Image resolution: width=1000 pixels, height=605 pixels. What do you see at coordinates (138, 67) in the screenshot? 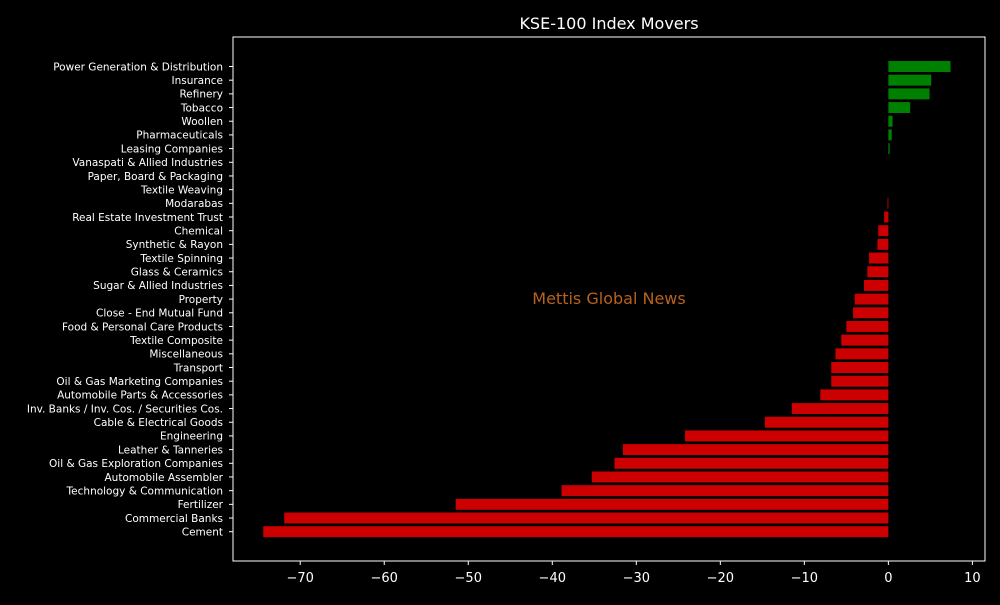
I see `category-label: Power Generation & Distribution` at bounding box center [138, 67].